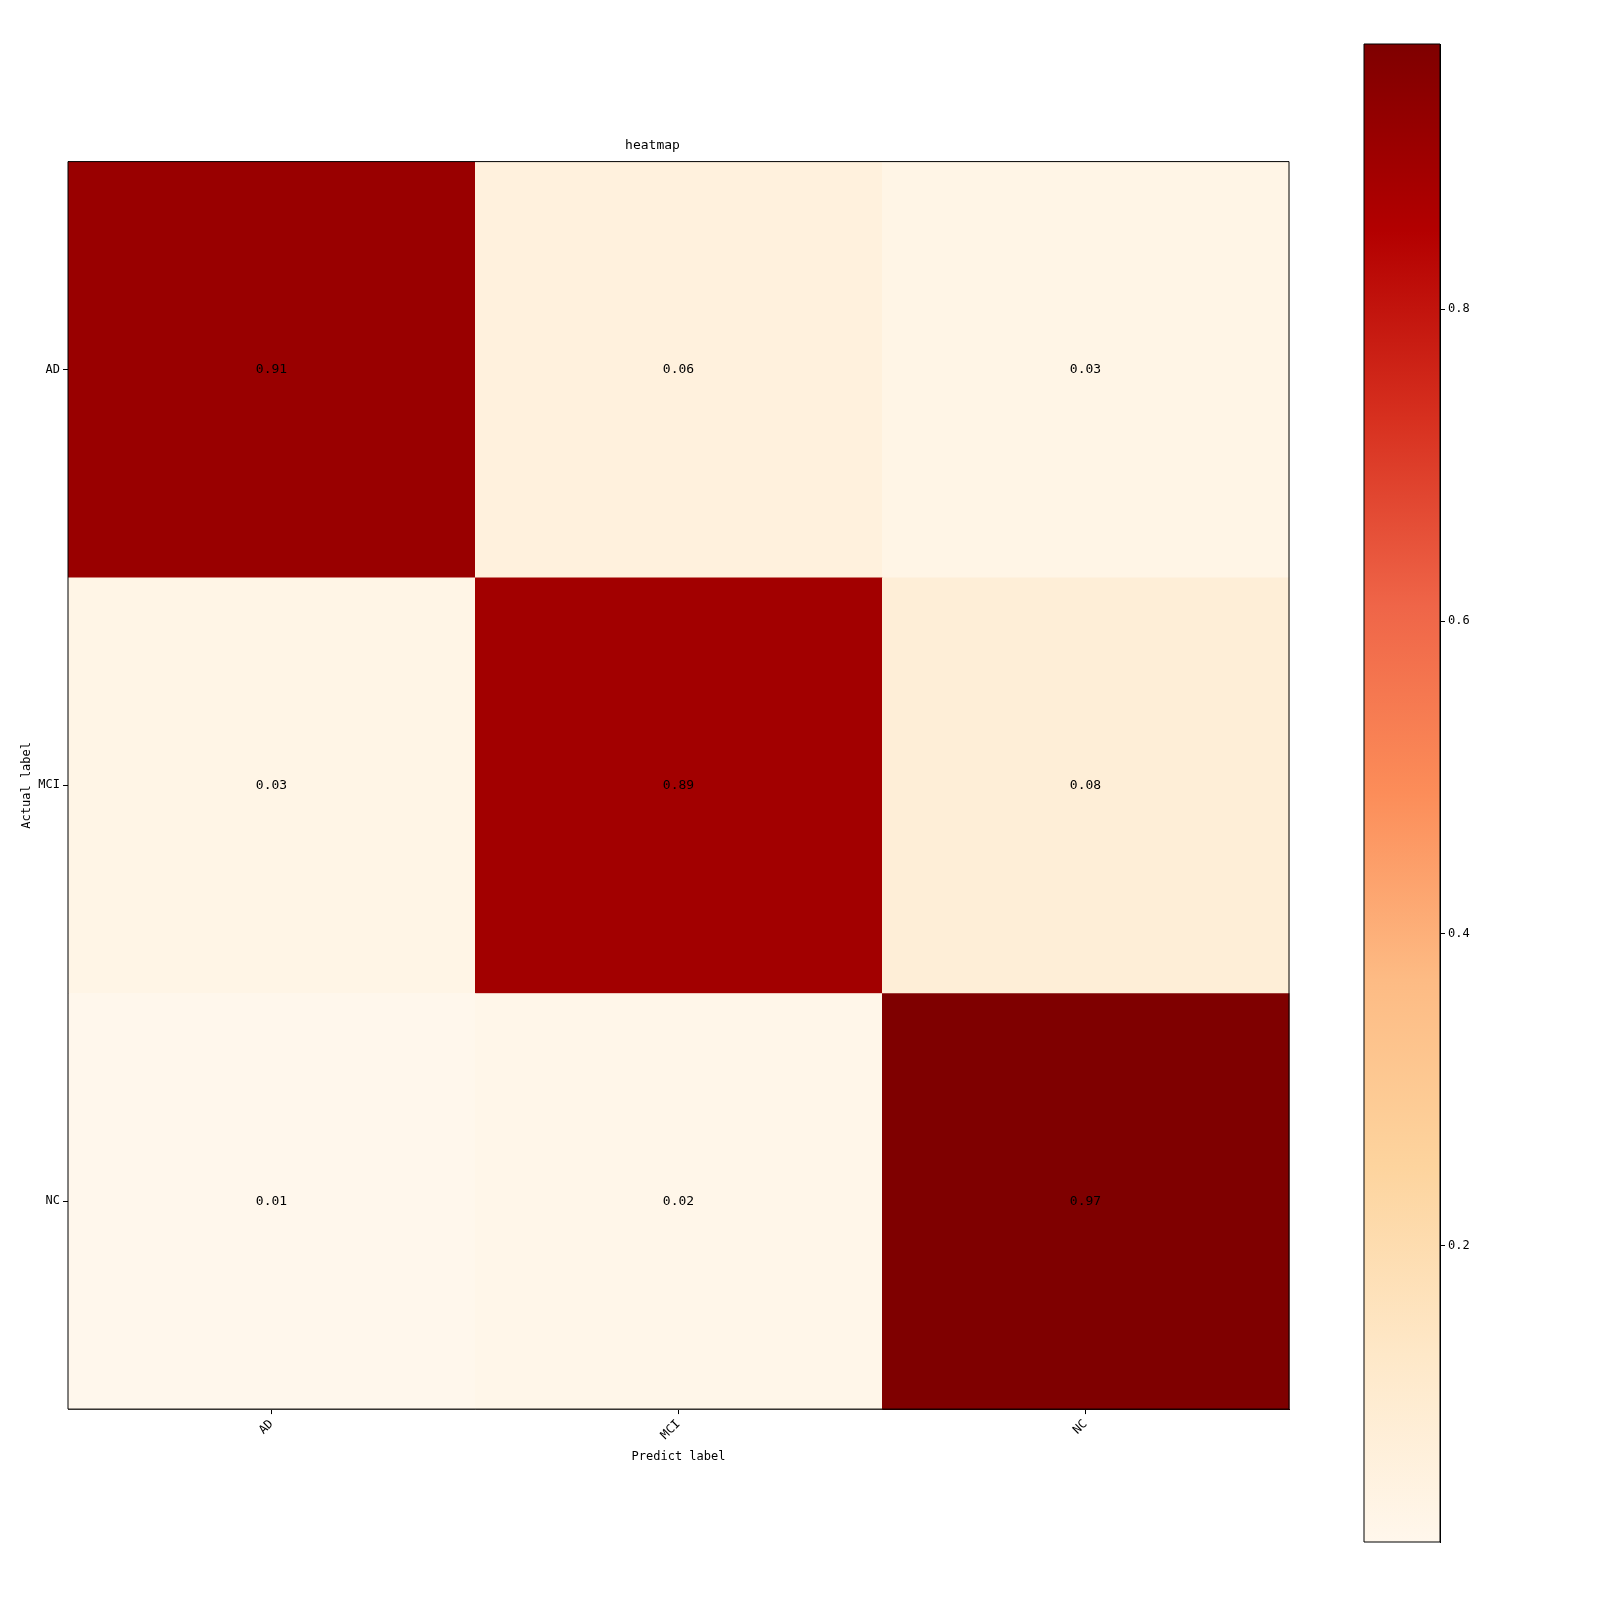 The width and height of the screenshot is (1600, 1600). Describe the element at coordinates (1085, 784) in the screenshot. I see `data-label: 0.08` at that location.